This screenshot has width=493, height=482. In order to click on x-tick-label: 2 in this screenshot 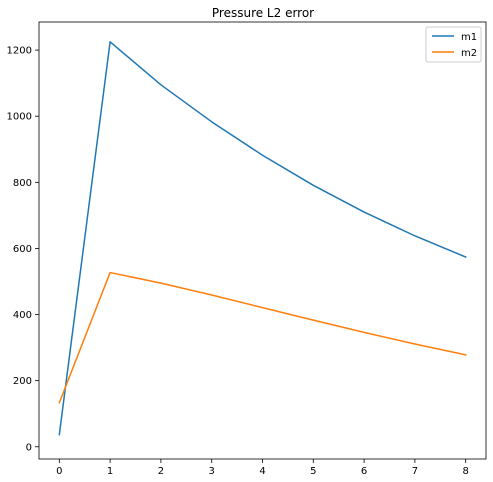, I will do `click(161, 471)`.